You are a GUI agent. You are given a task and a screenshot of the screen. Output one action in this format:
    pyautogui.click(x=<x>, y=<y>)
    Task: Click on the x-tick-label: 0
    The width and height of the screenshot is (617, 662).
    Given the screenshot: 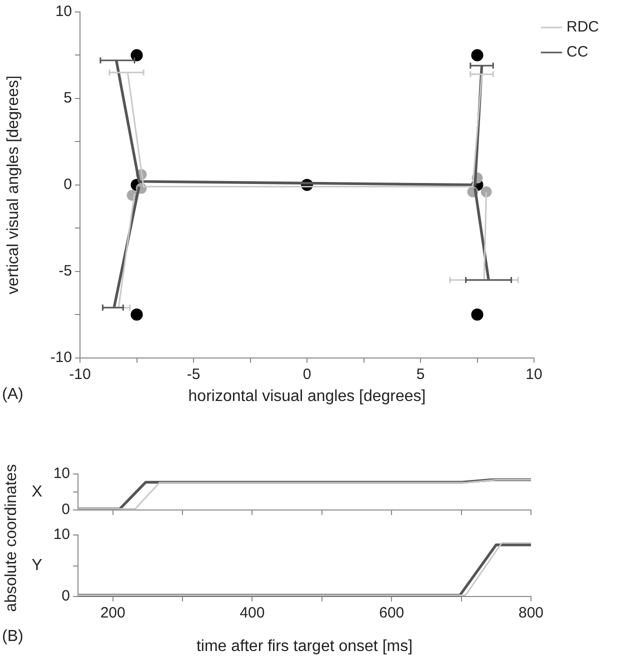 What is the action you would take?
    pyautogui.click(x=307, y=374)
    